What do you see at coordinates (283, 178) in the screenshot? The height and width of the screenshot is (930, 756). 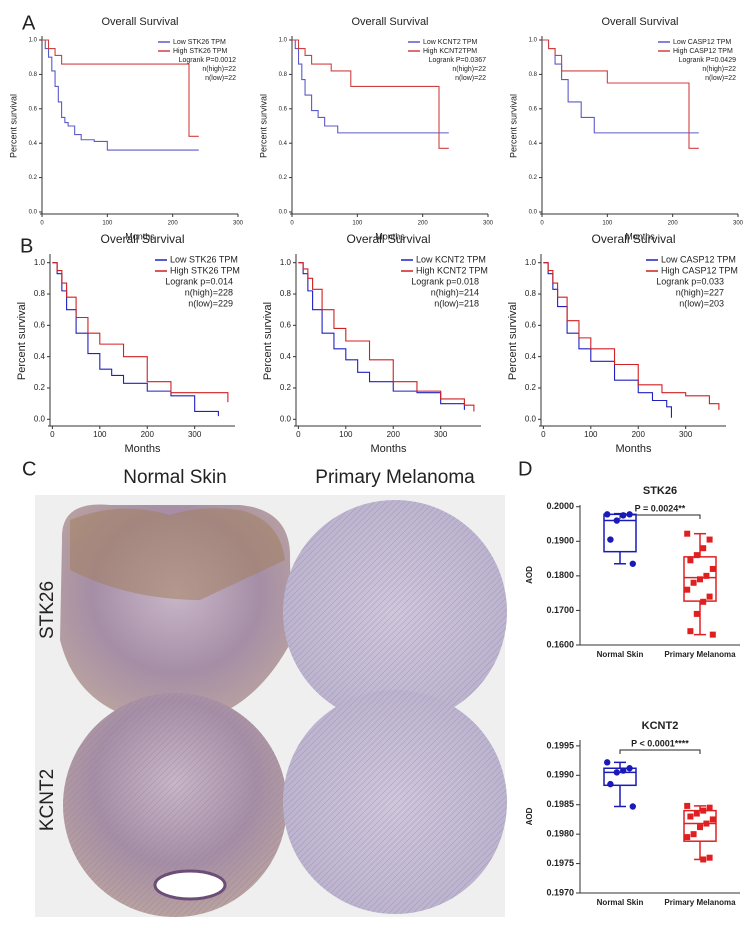 I see `y-tick-label: 0.2` at bounding box center [283, 178].